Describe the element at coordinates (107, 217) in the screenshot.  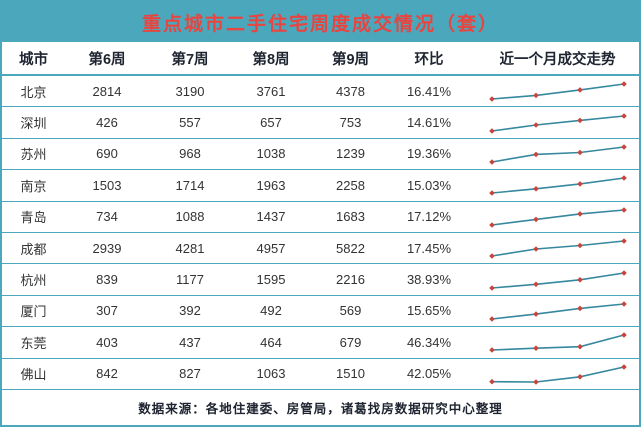
I see `week6-value-cell: 734` at that location.